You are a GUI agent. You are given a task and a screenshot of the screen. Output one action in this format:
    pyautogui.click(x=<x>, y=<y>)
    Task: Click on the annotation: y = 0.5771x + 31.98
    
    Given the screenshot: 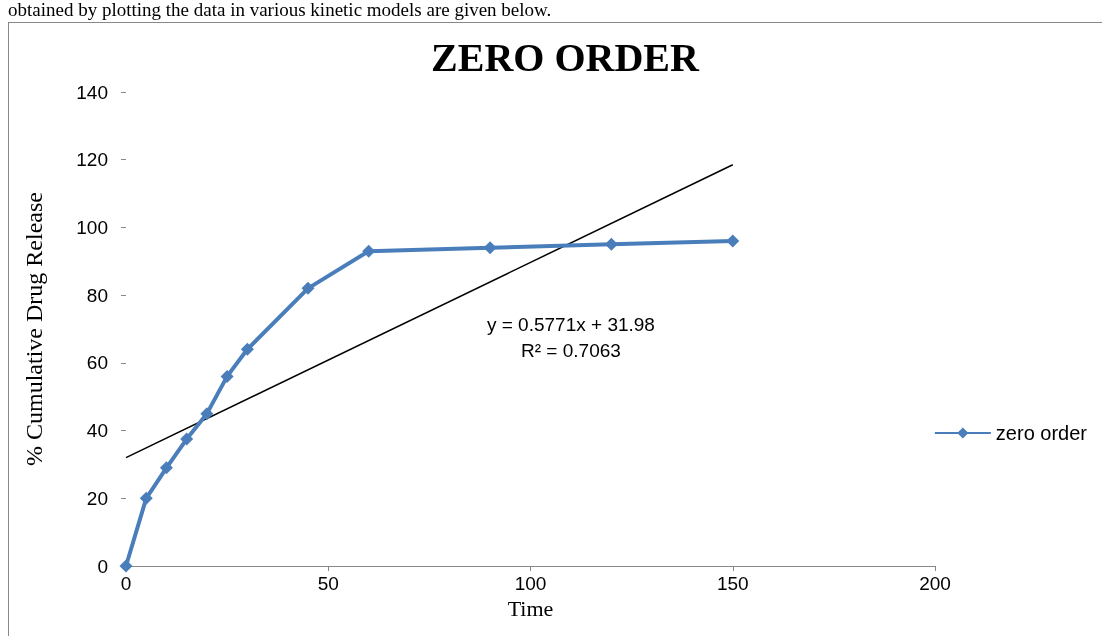 What is the action you would take?
    pyautogui.click(x=570, y=325)
    